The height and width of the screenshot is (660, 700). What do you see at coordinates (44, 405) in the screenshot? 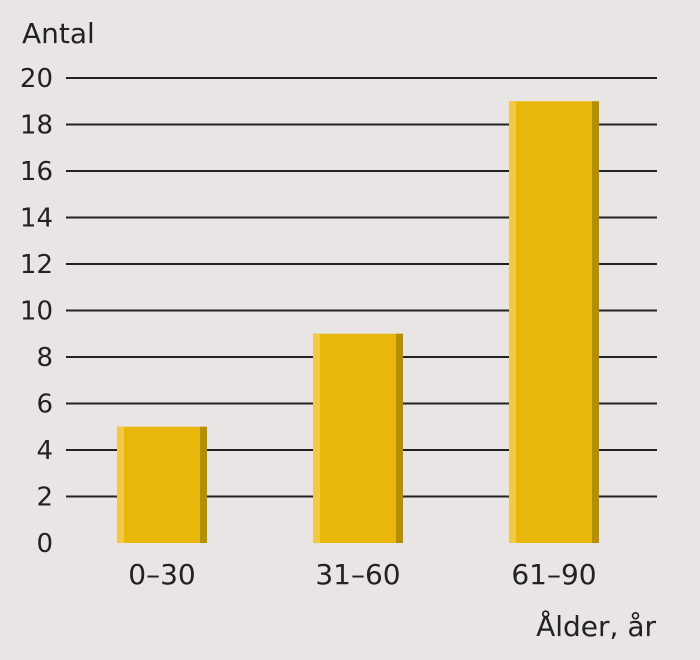
I see `y-tick-label: 6` at bounding box center [44, 405].